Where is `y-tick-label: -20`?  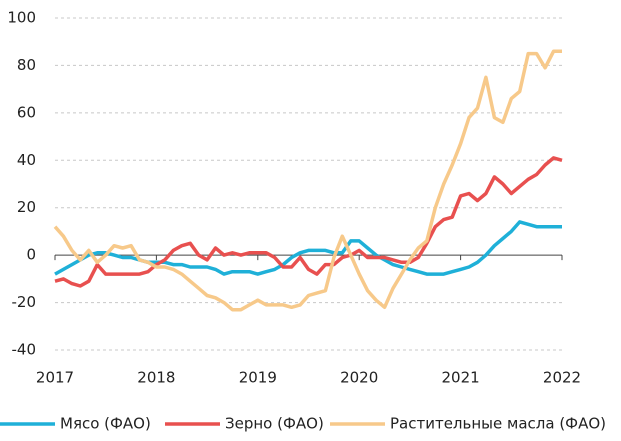
y-tick-label: -20 is located at coordinates (24, 302).